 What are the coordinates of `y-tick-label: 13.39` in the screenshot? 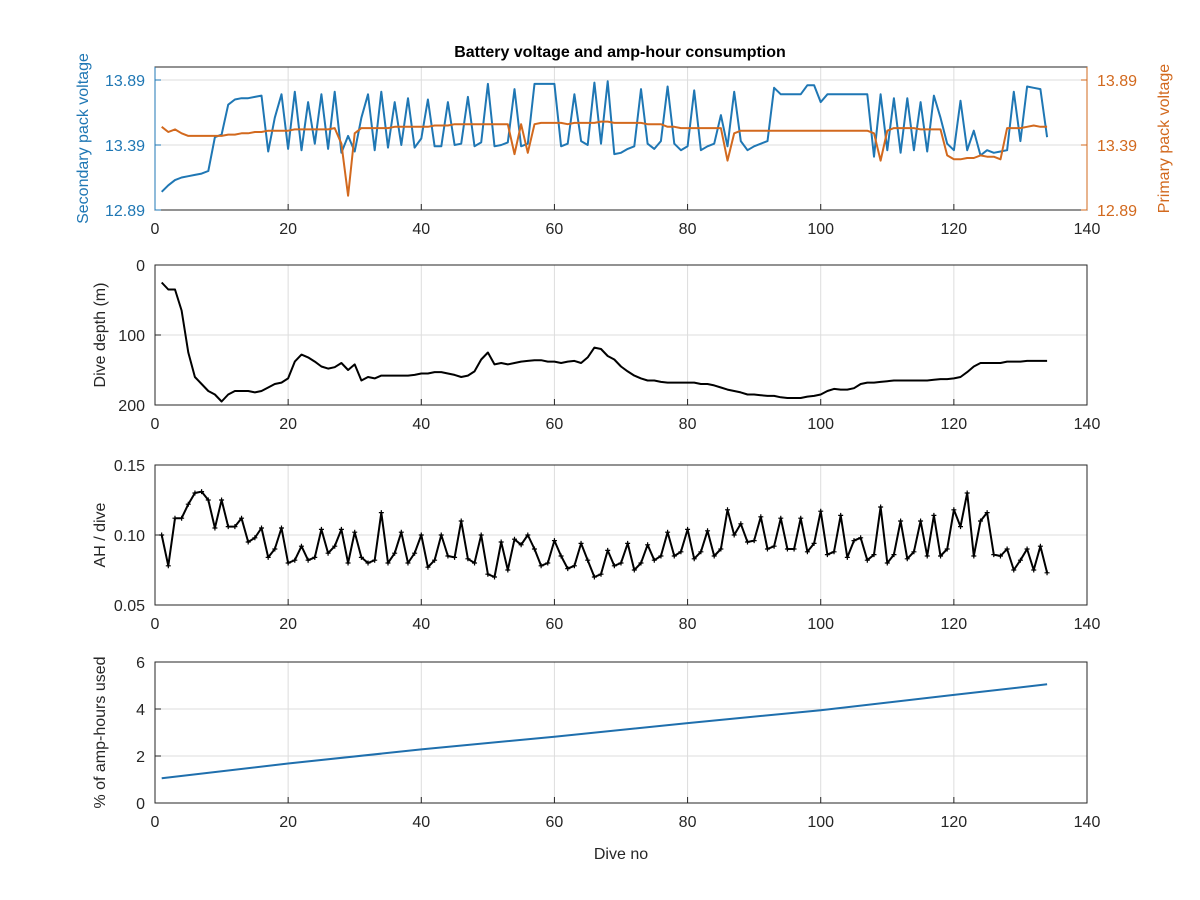 It's located at (125, 146).